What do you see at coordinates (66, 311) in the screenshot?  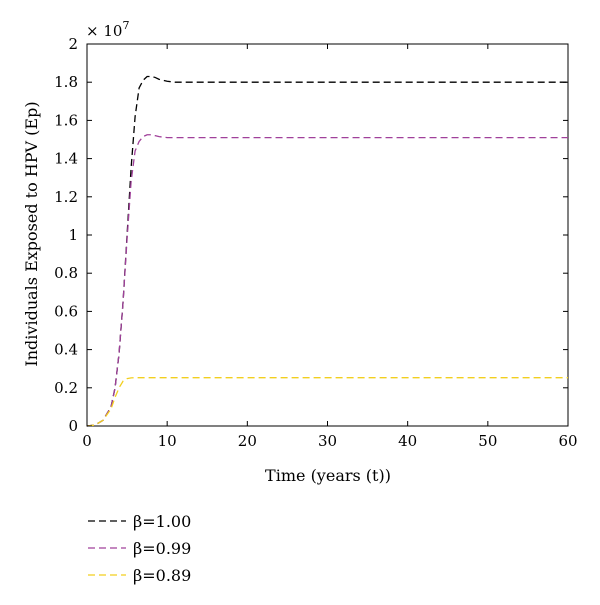 I see `y-tick-label: 0.6` at bounding box center [66, 311].